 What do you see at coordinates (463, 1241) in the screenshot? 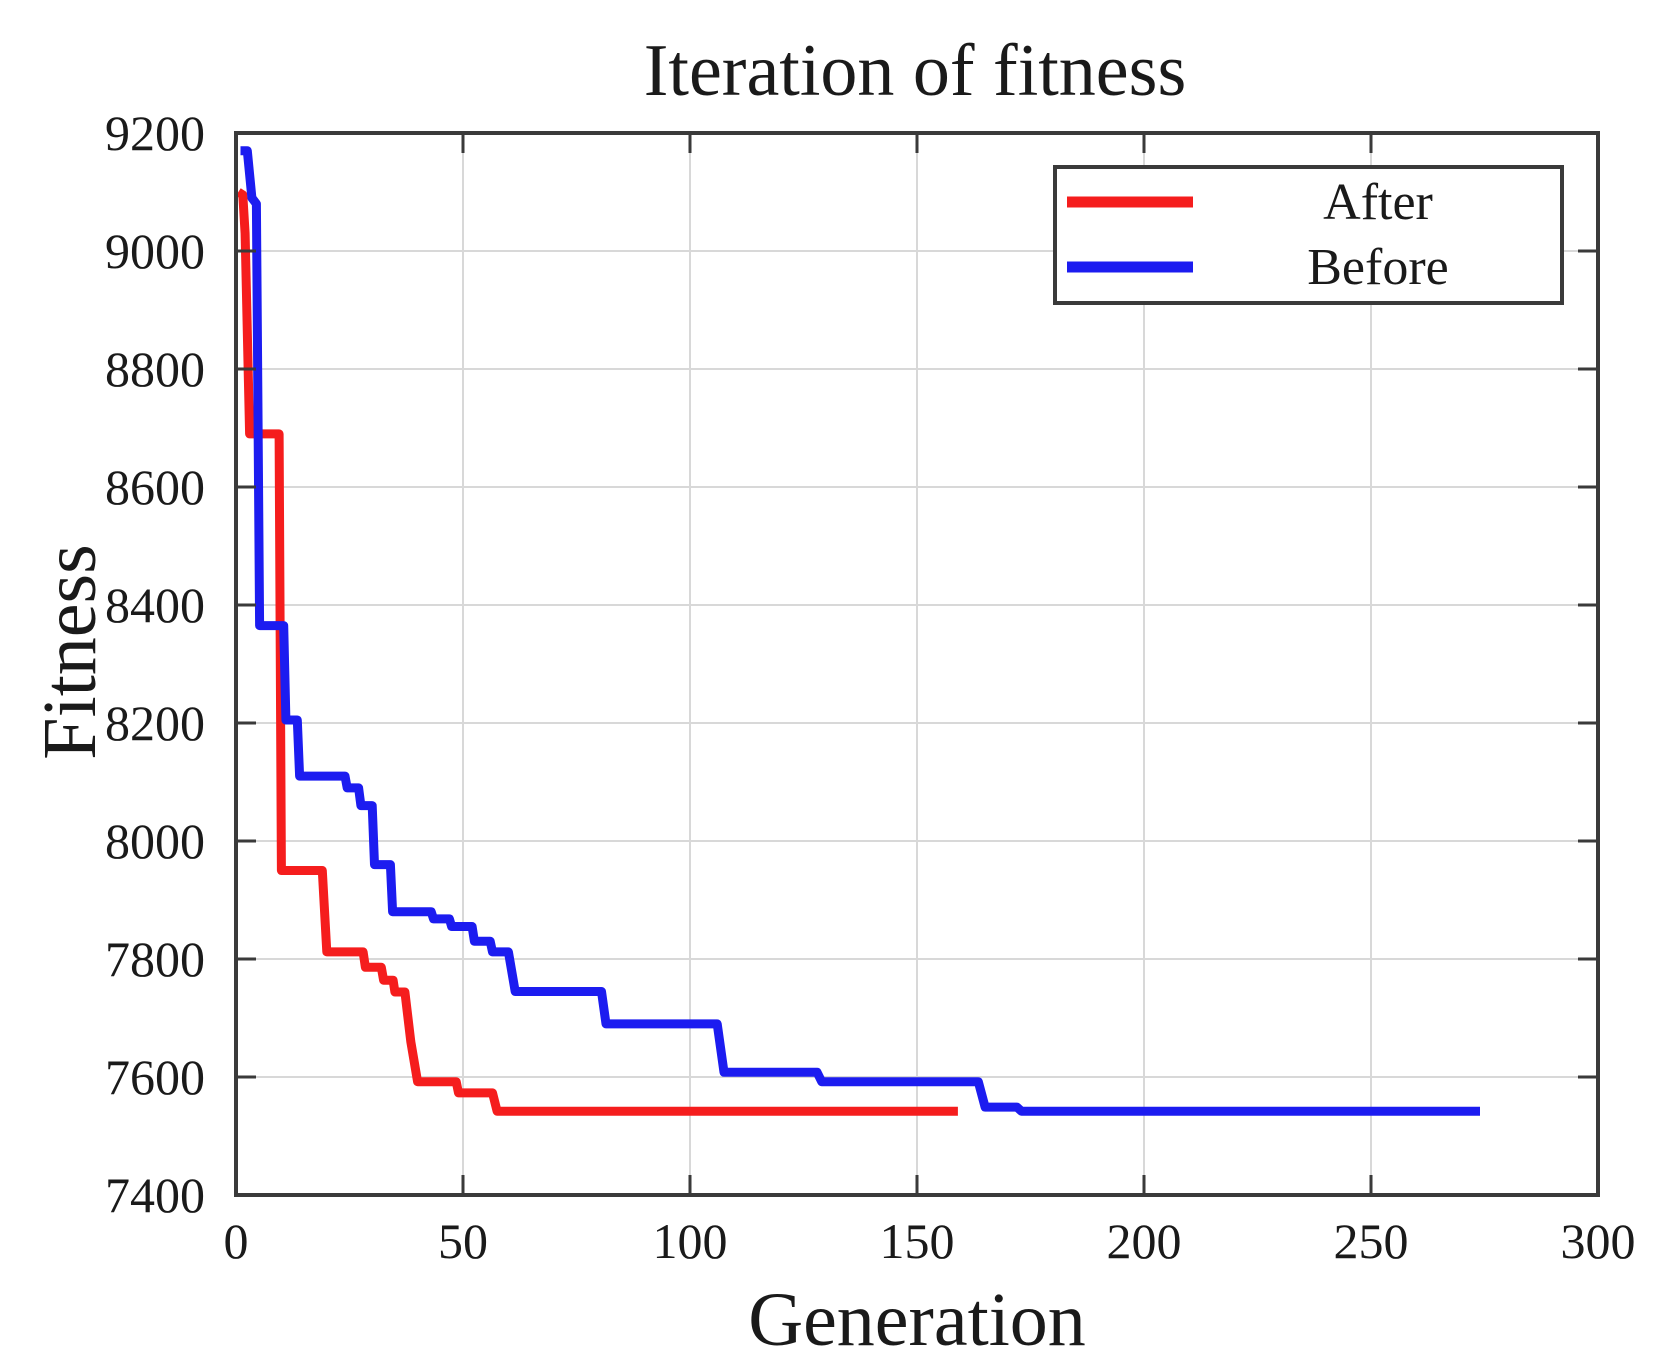
I see `x-tick-label: 50` at bounding box center [463, 1241].